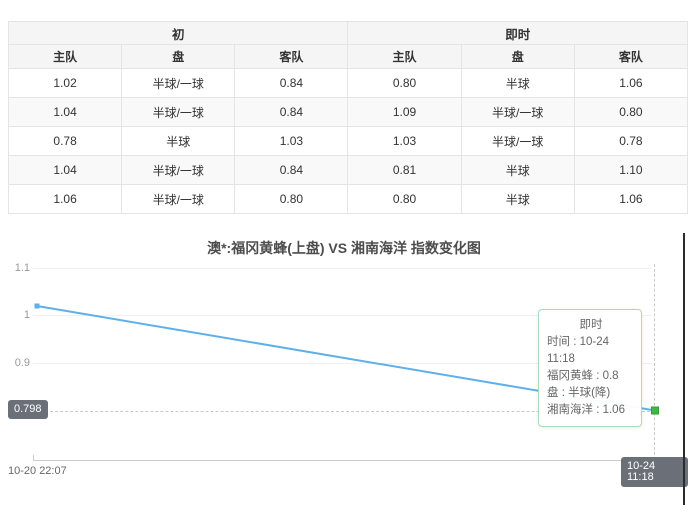 The height and width of the screenshot is (513, 688). What do you see at coordinates (28, 409) in the screenshot?
I see `current-value-badge: 0.798` at bounding box center [28, 409].